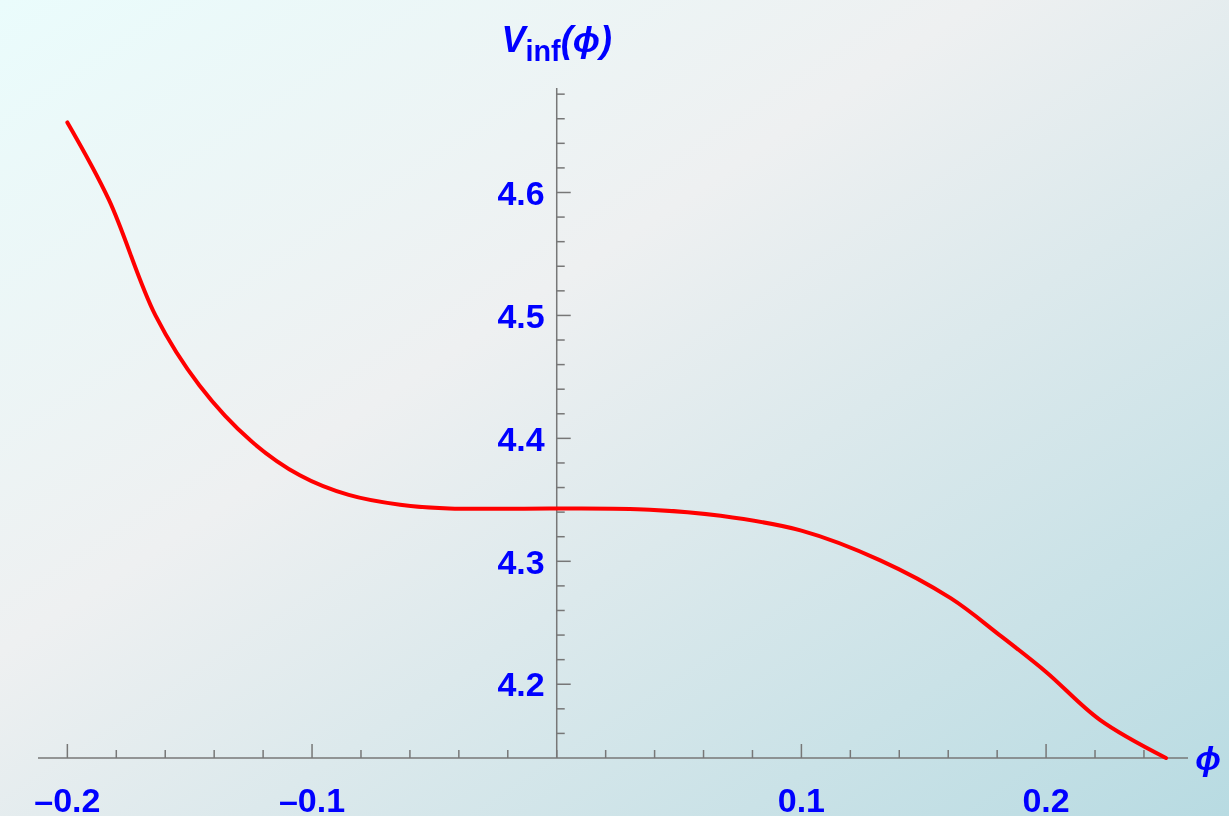 This screenshot has width=1229, height=816. Describe the element at coordinates (67, 798) in the screenshot. I see `x-tick-label: –0.2` at that location.